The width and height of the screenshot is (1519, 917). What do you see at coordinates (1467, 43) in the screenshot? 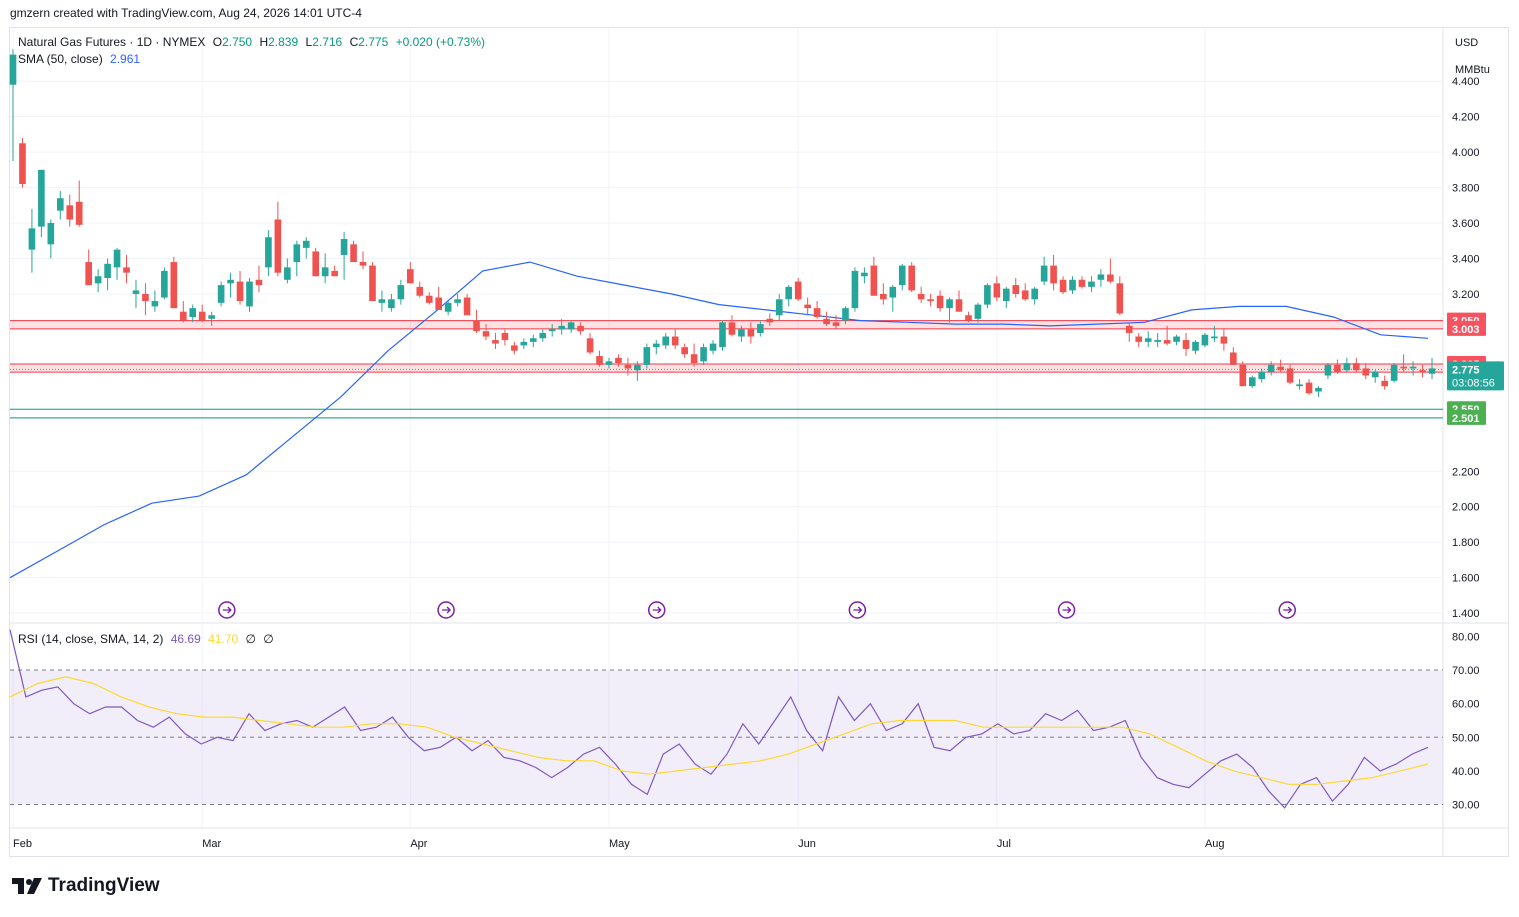
I see `currency-label: USD` at bounding box center [1467, 43].